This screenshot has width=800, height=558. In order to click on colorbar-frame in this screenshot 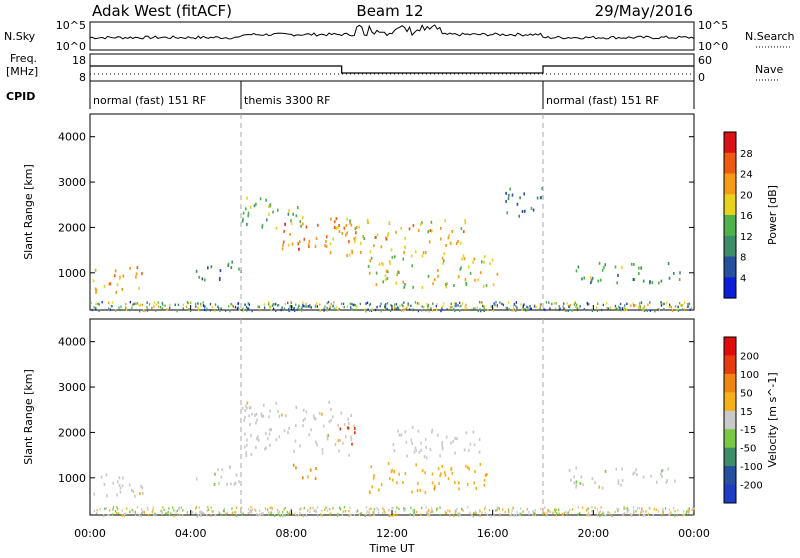, I will do `click(730, 420)`.